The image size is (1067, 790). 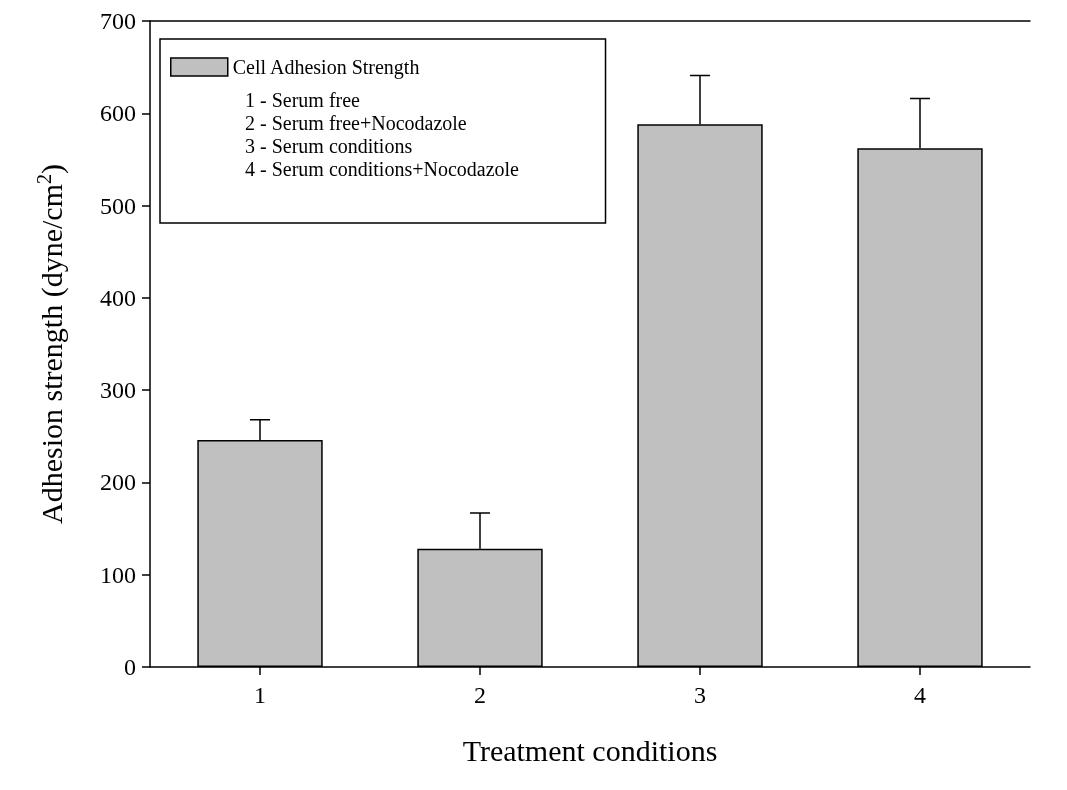 What do you see at coordinates (51, 344) in the screenshot?
I see `y-axis-title: Adhesion strength (dyne/cm2)` at bounding box center [51, 344].